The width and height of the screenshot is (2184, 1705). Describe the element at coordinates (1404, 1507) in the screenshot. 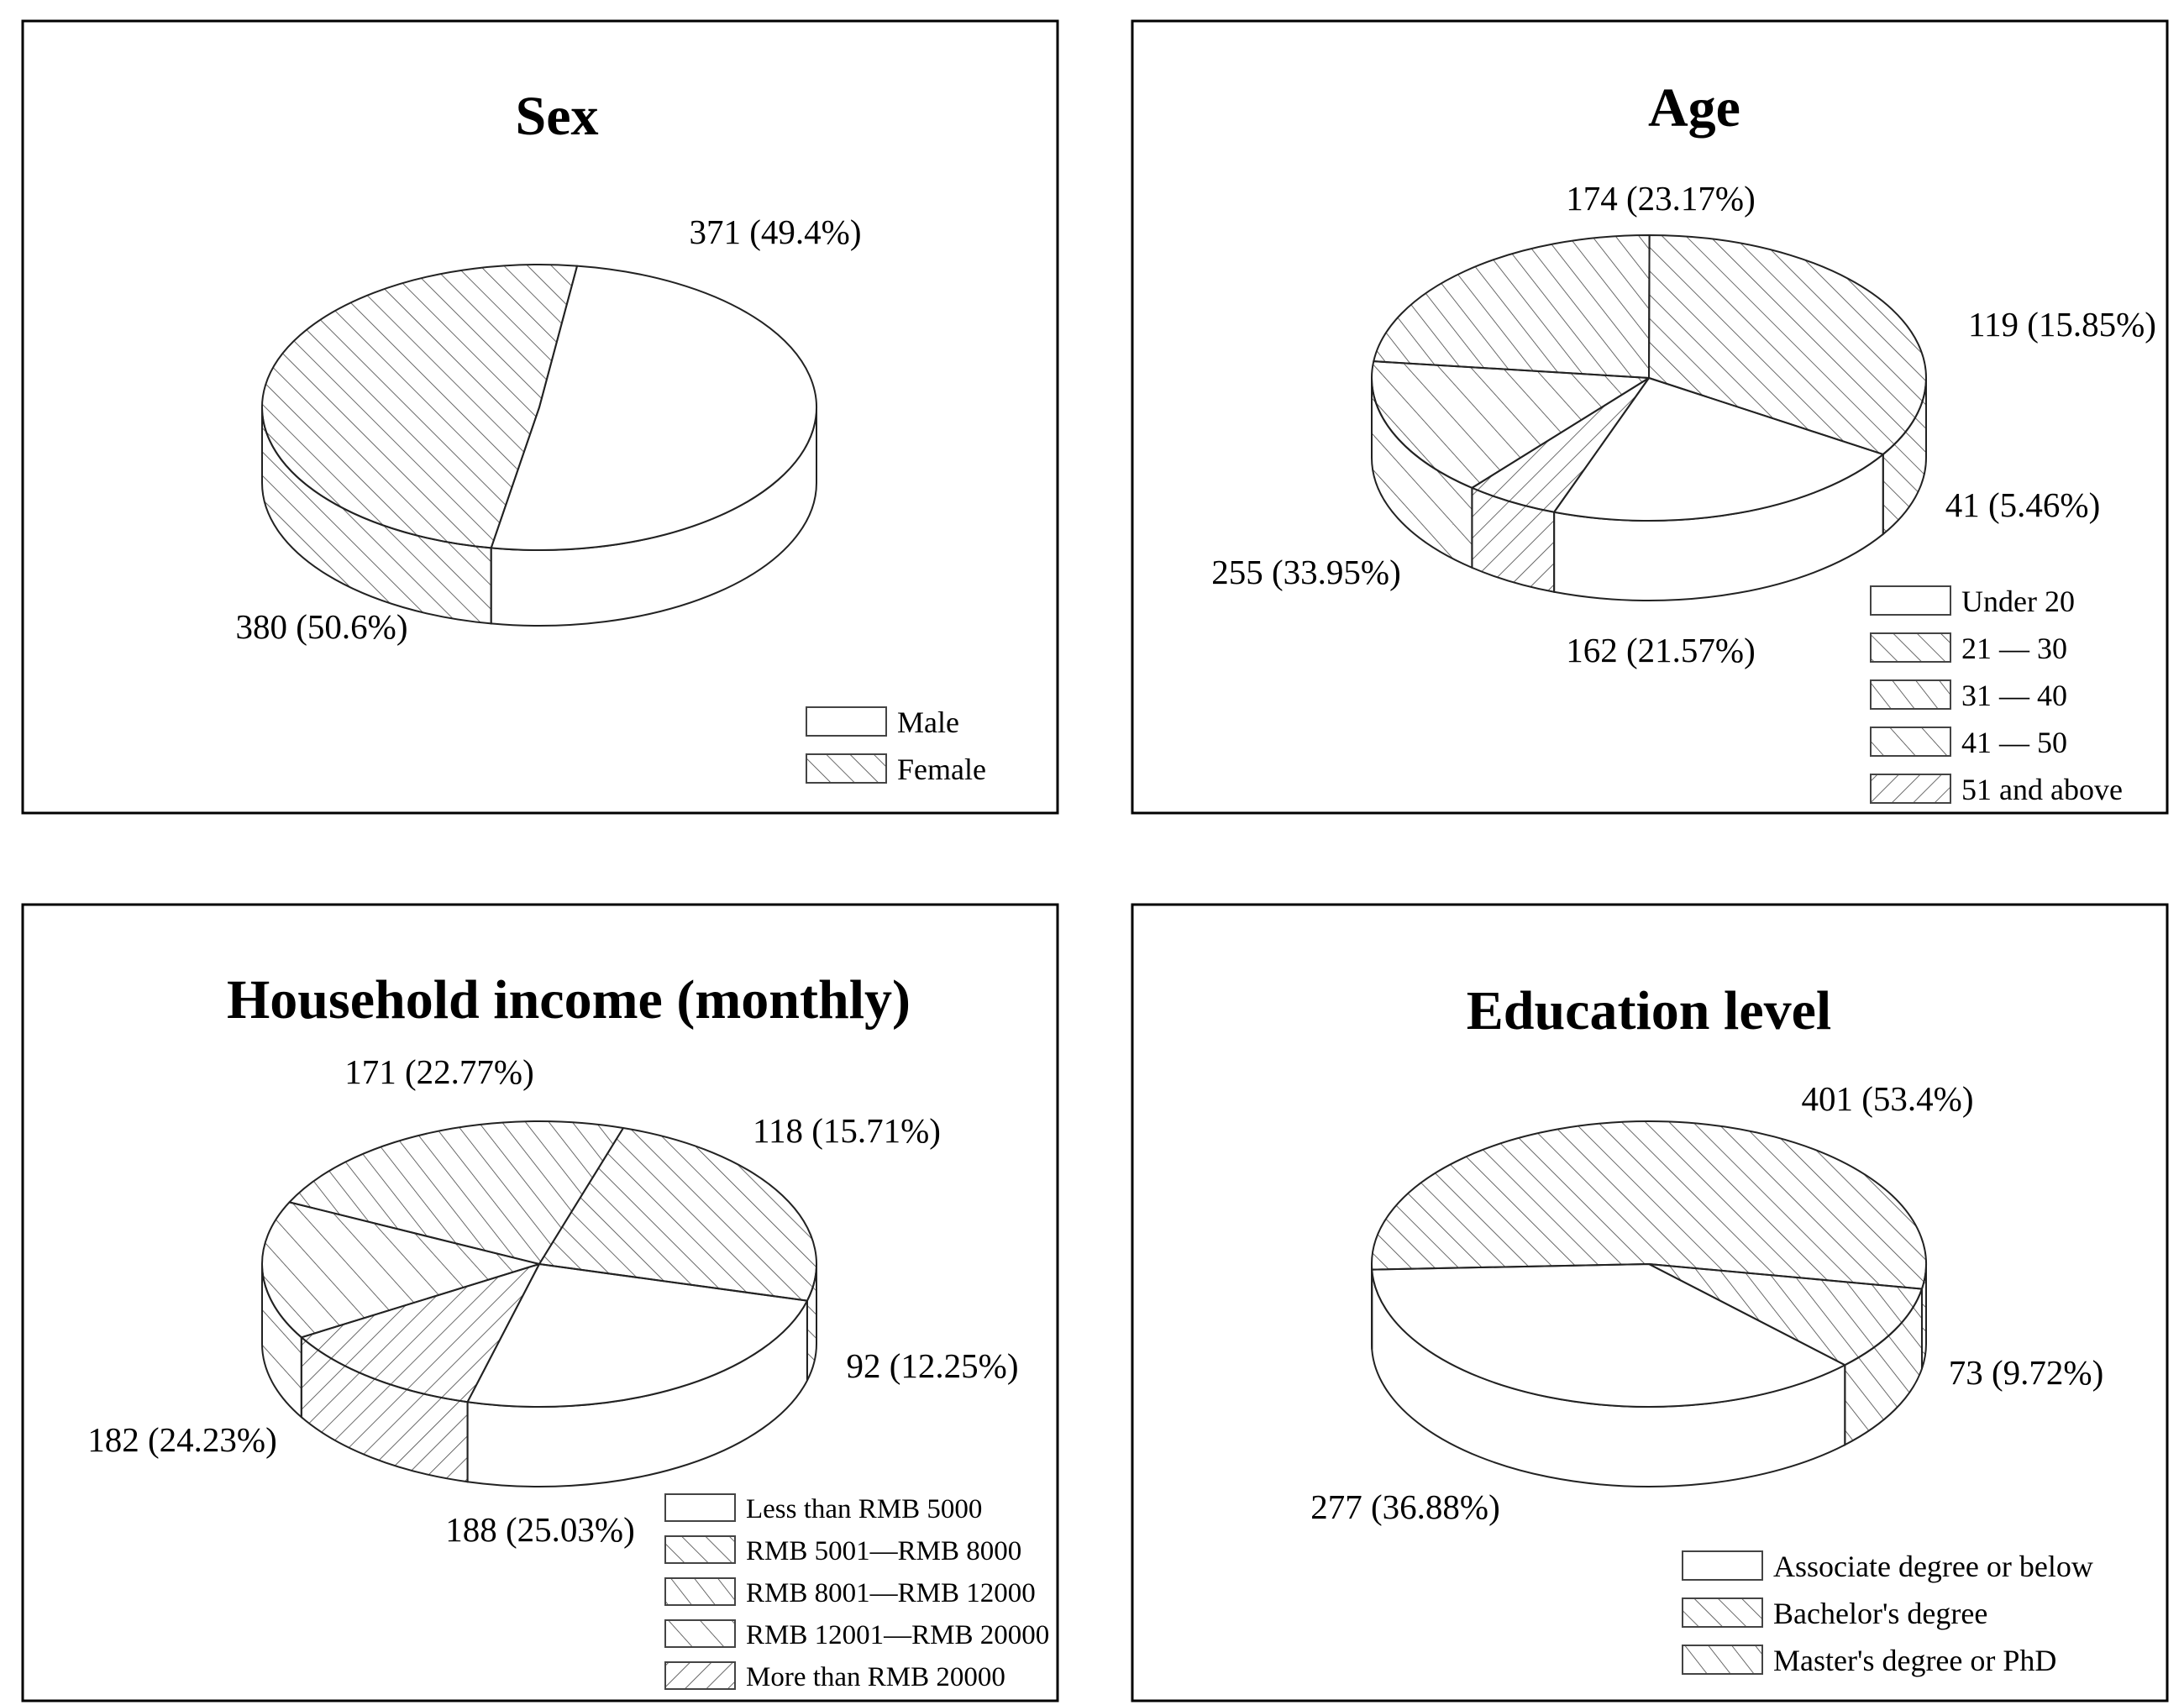

I see `data-label-associate: 277 (36.88%)` at that location.